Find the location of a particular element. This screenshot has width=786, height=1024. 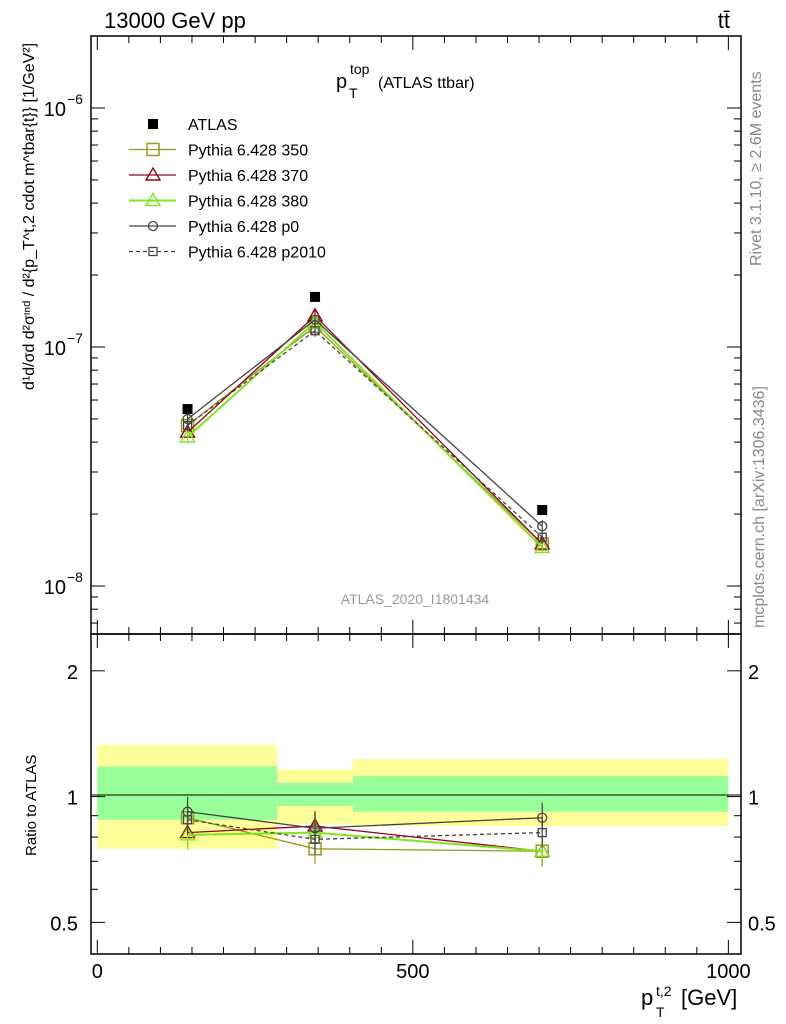

legend-item: Pythia 6.428 380 is located at coordinates (218, 201).